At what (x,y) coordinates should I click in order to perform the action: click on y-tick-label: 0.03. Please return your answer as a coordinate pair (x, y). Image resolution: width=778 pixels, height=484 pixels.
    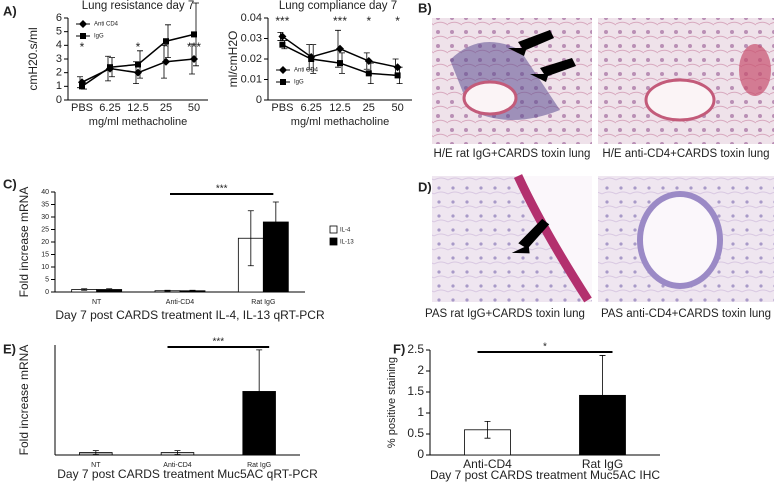
    Looking at the image, I should click on (251, 38).